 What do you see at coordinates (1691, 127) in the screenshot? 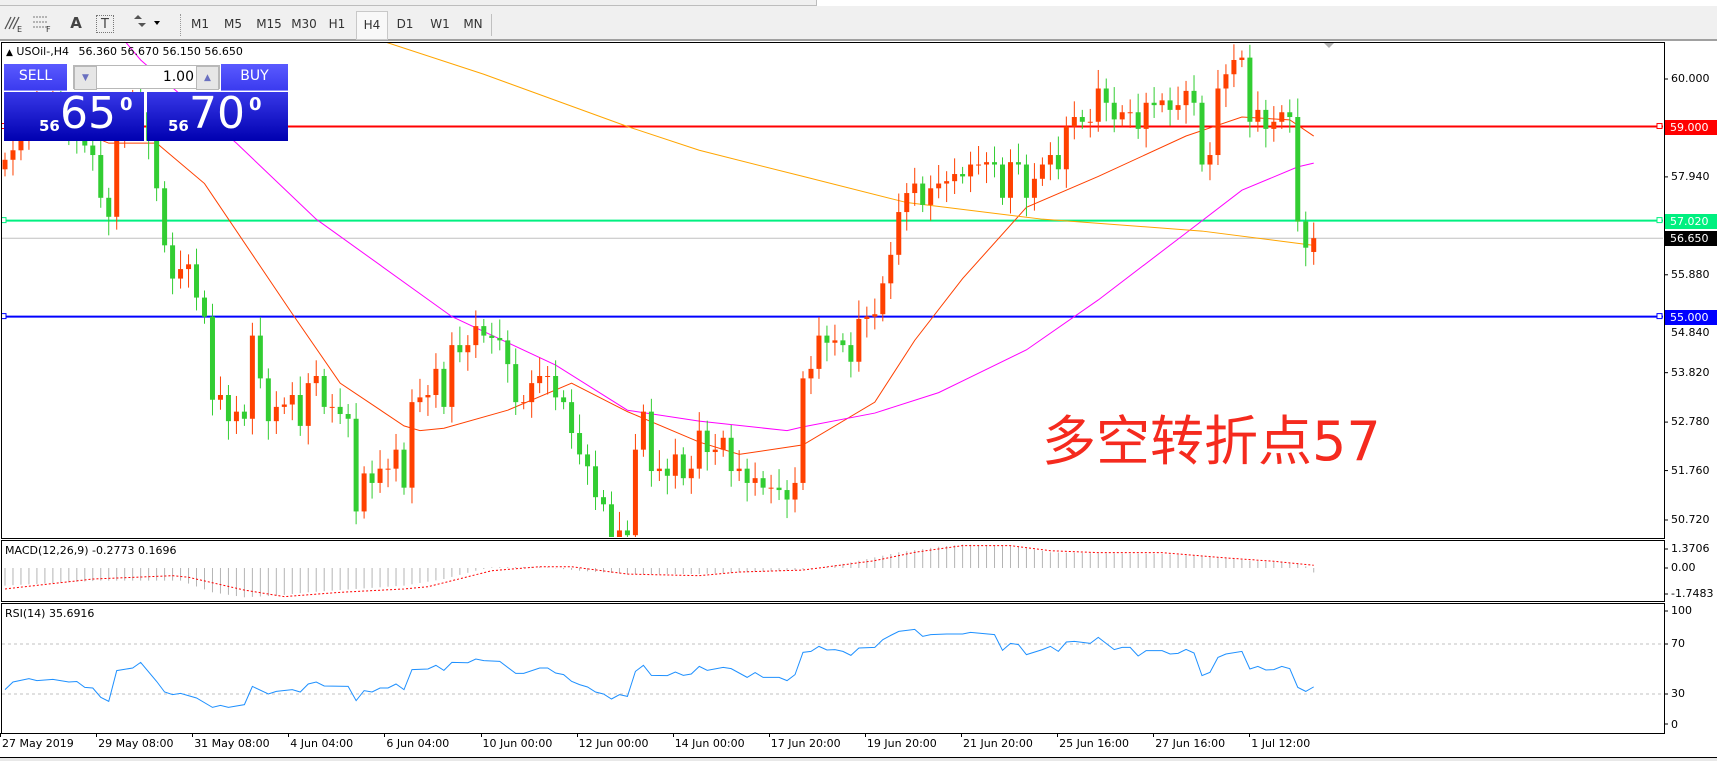
I see `level-price-tag: 59.000` at bounding box center [1691, 127].